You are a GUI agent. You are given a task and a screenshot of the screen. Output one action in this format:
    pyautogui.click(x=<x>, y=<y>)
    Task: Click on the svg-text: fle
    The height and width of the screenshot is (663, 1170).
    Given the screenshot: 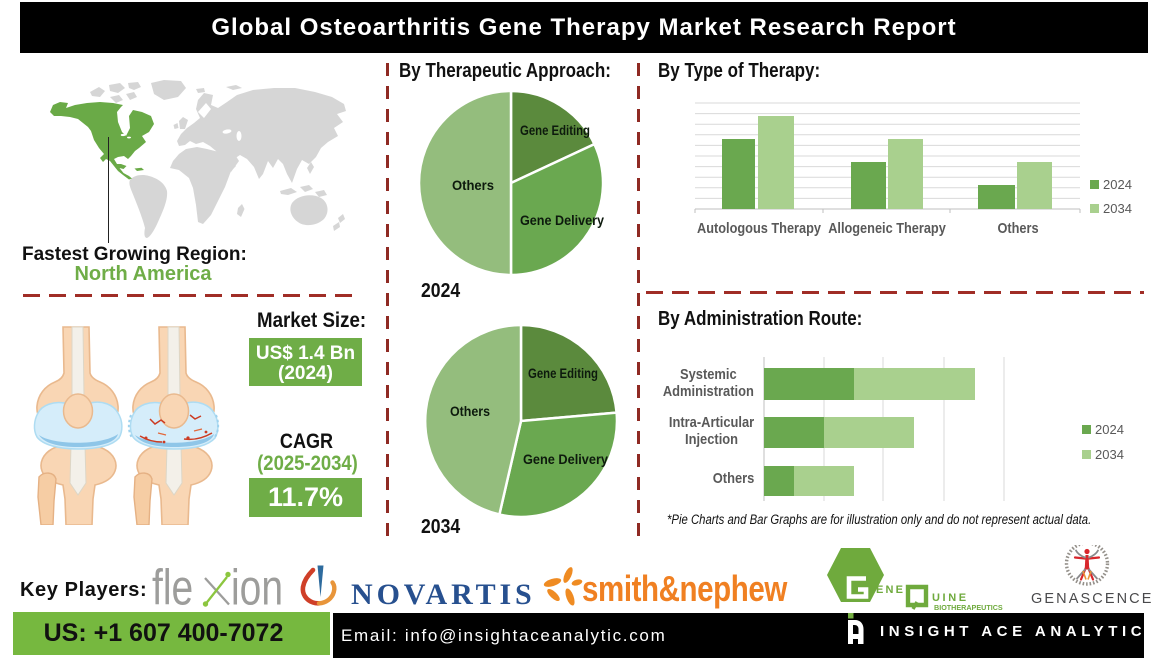 What is the action you would take?
    pyautogui.click(x=172, y=586)
    